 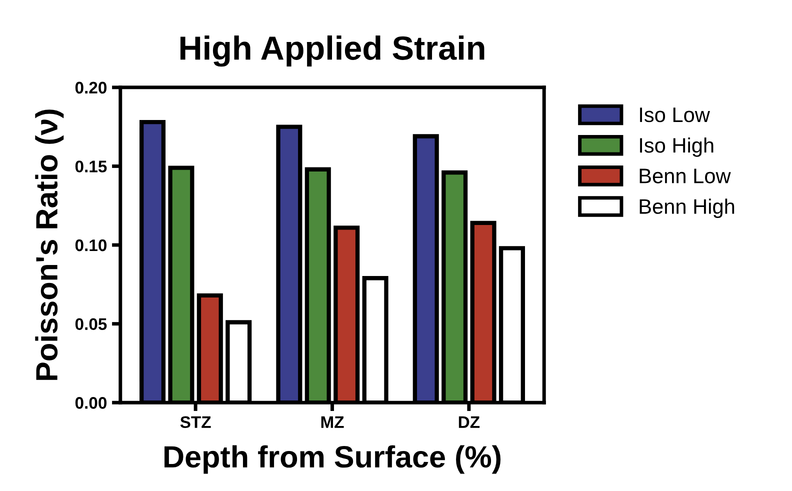 What do you see at coordinates (91, 403) in the screenshot?
I see `y-tick-label: 0.00` at bounding box center [91, 403].